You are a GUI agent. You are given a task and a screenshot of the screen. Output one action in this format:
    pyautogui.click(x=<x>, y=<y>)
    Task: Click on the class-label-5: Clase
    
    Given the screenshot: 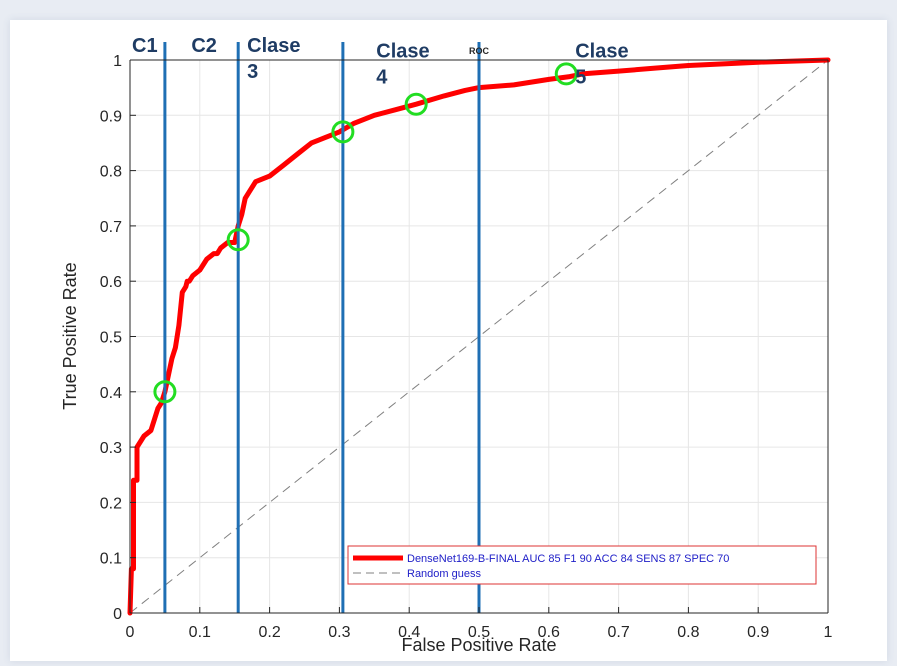 What is the action you would take?
    pyautogui.click(x=601, y=52)
    